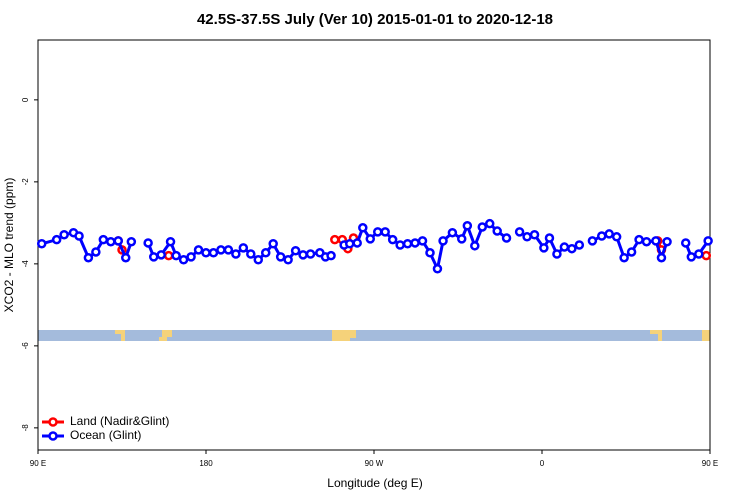  I want to click on land-mask, so click(374, 335).